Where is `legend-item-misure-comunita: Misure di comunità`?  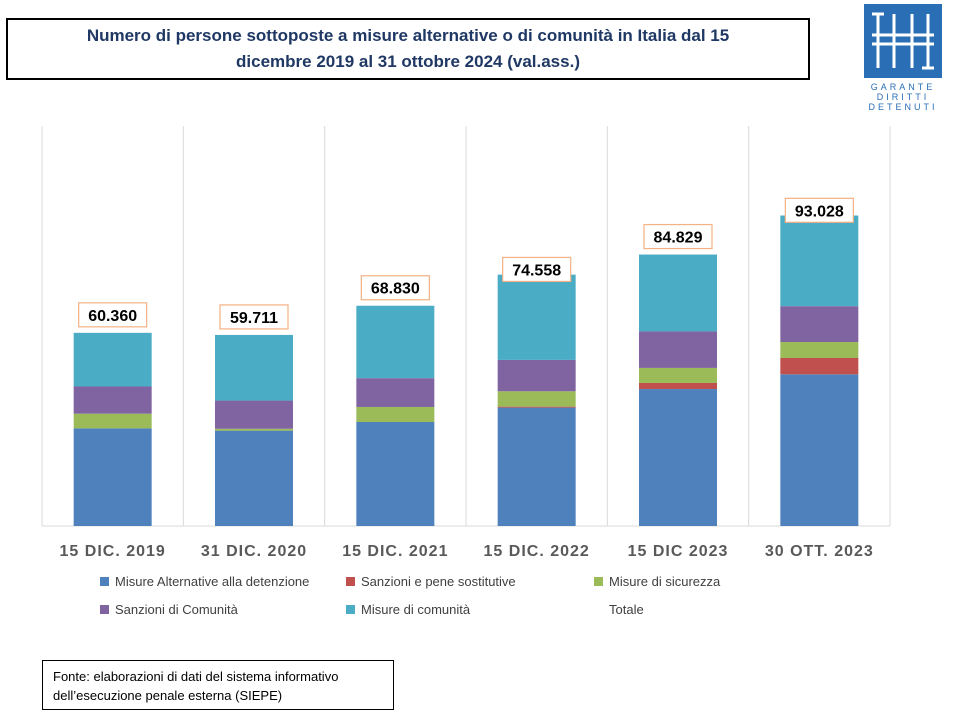
legend-item-misure-comunita: Misure di comunità is located at coordinates (408, 609).